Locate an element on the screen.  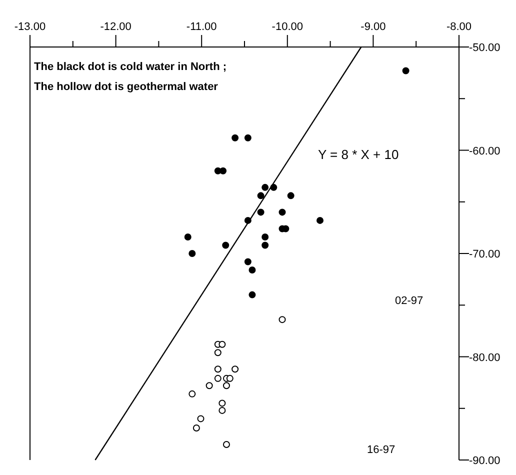
x-tick-label: -10.00 is located at coordinates (287, 27).